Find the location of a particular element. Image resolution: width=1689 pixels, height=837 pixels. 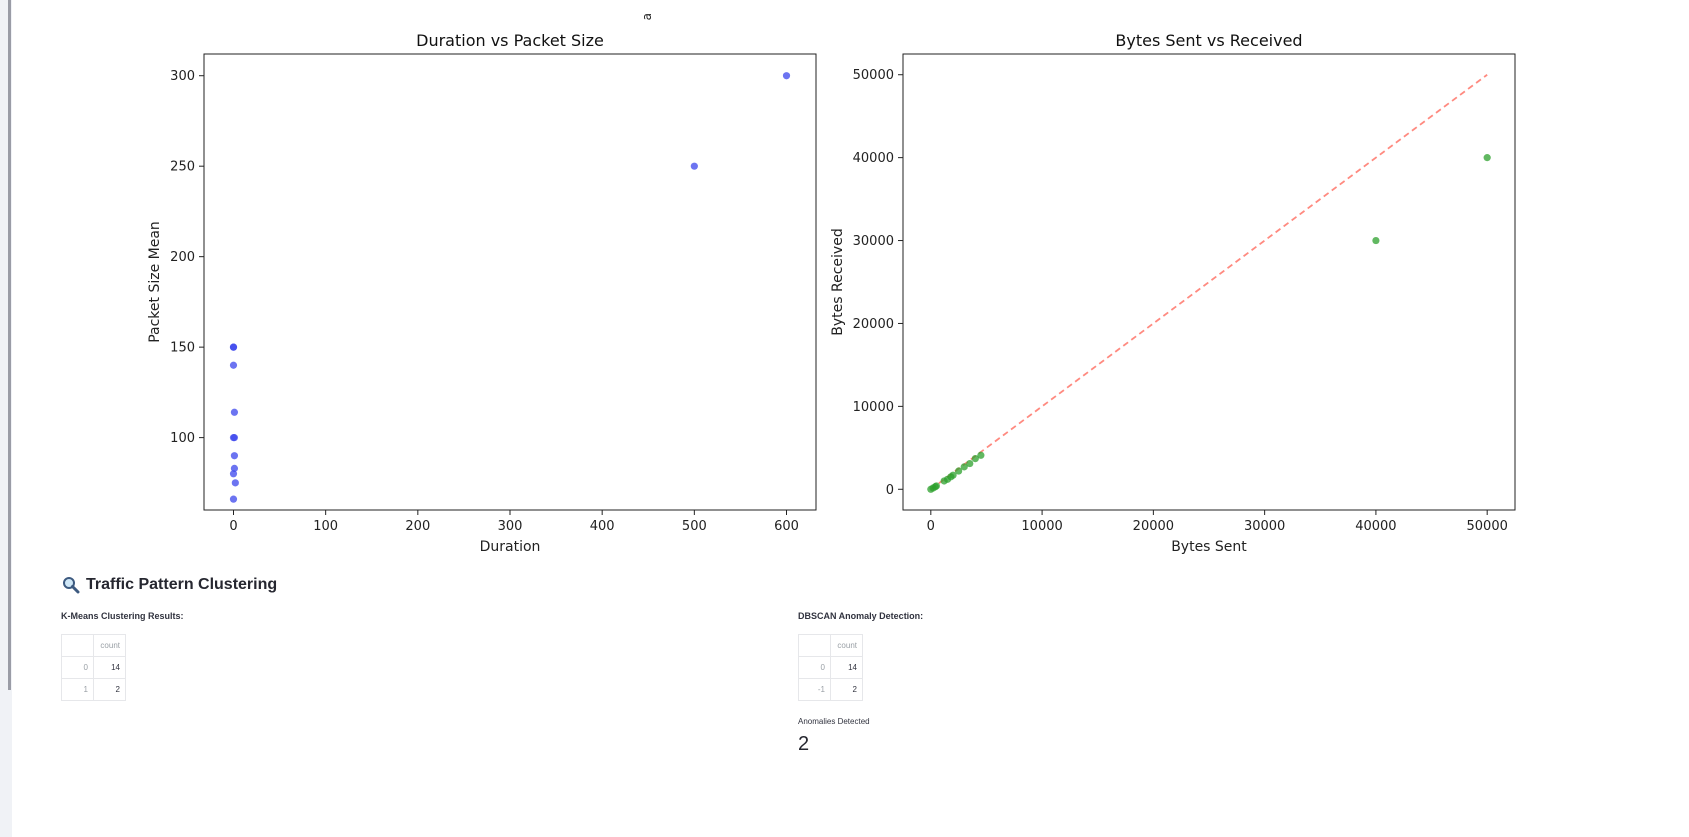

y-tick-label: 150 is located at coordinates (182, 348).